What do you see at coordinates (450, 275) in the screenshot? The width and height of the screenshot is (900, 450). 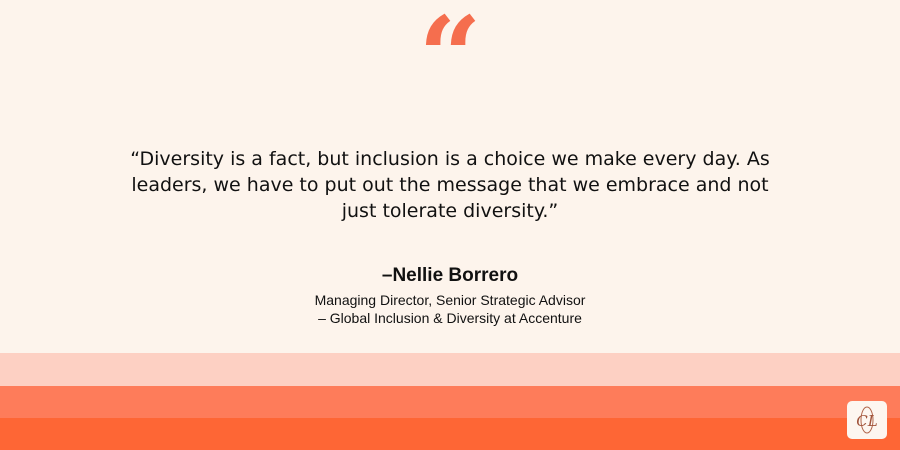 I see `author-name: –Nellie Borrero` at bounding box center [450, 275].